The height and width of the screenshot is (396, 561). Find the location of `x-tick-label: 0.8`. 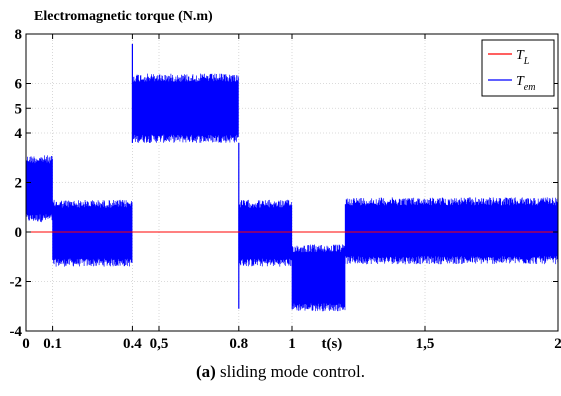

x-tick-label: 0.8 is located at coordinates (238, 344).